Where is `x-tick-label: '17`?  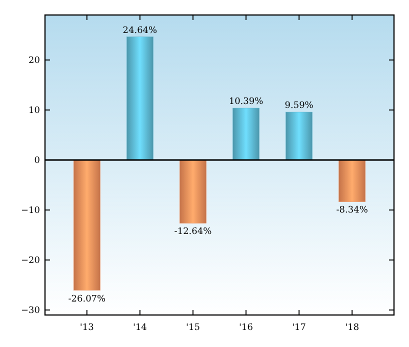 x-tick-label: '17 is located at coordinates (299, 328).